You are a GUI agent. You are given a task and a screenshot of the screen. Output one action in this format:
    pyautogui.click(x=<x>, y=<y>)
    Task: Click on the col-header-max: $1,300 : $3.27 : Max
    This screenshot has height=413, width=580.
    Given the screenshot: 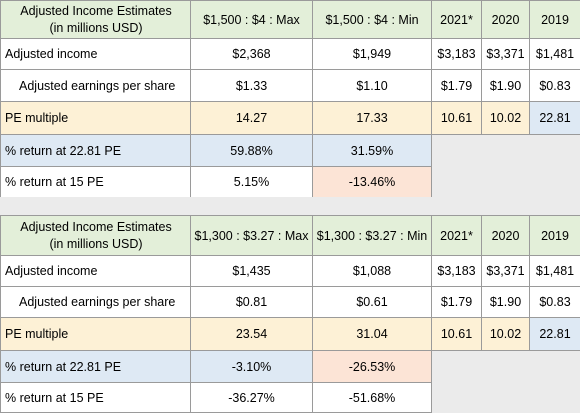 What is the action you would take?
    pyautogui.click(x=251, y=235)
    